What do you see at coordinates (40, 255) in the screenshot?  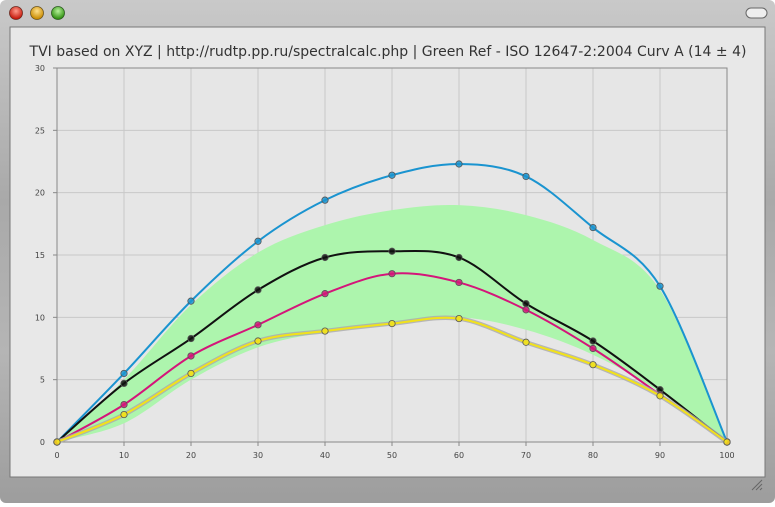 I see `y-tick-label: 15` at bounding box center [40, 255].